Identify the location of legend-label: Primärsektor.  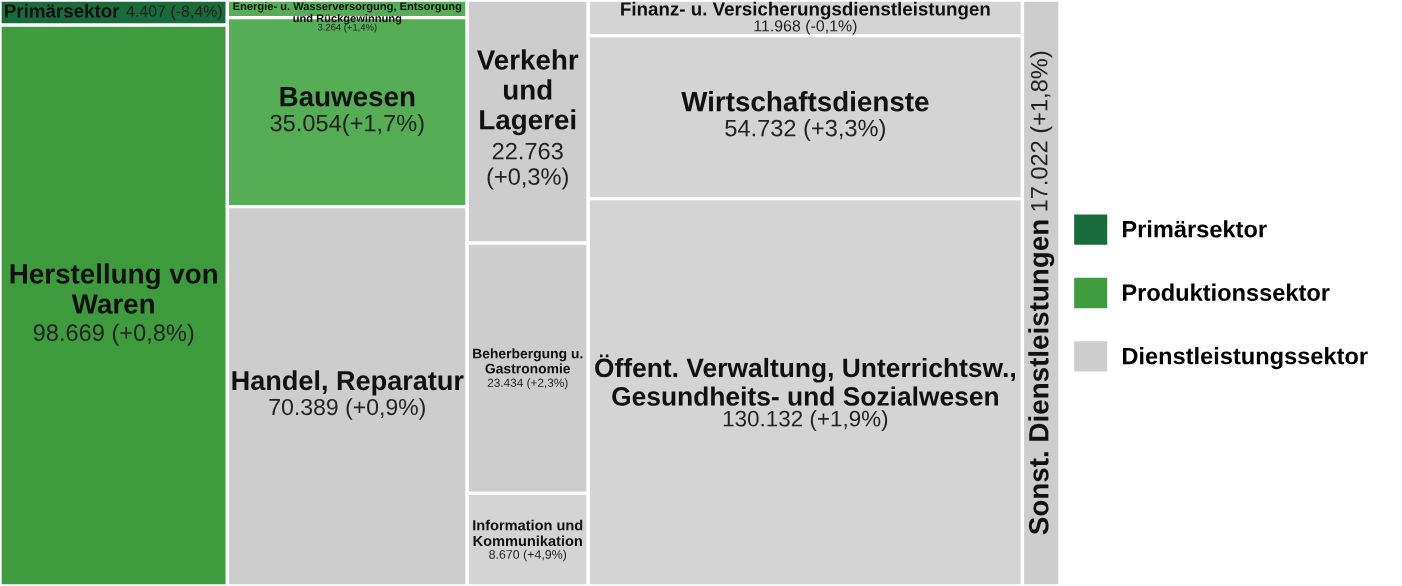
(1194, 229).